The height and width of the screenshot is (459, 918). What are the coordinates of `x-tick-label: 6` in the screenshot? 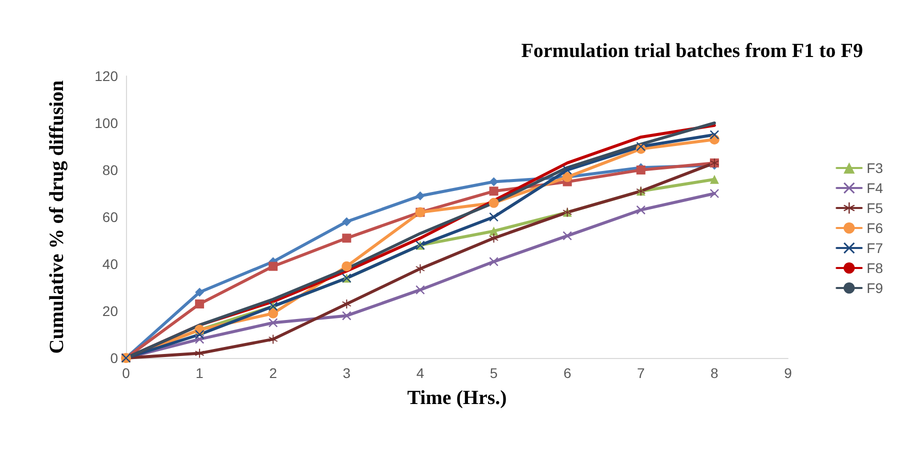 It's located at (567, 373).